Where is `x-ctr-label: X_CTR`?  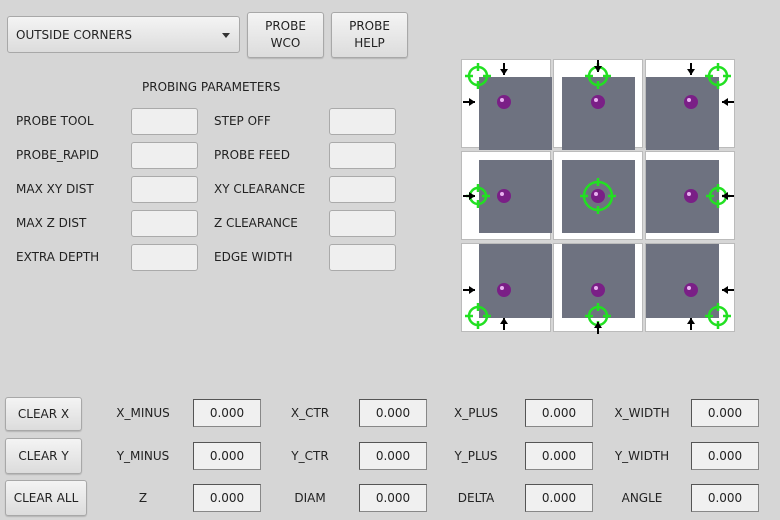 x-ctr-label: X_CTR is located at coordinates (310, 413).